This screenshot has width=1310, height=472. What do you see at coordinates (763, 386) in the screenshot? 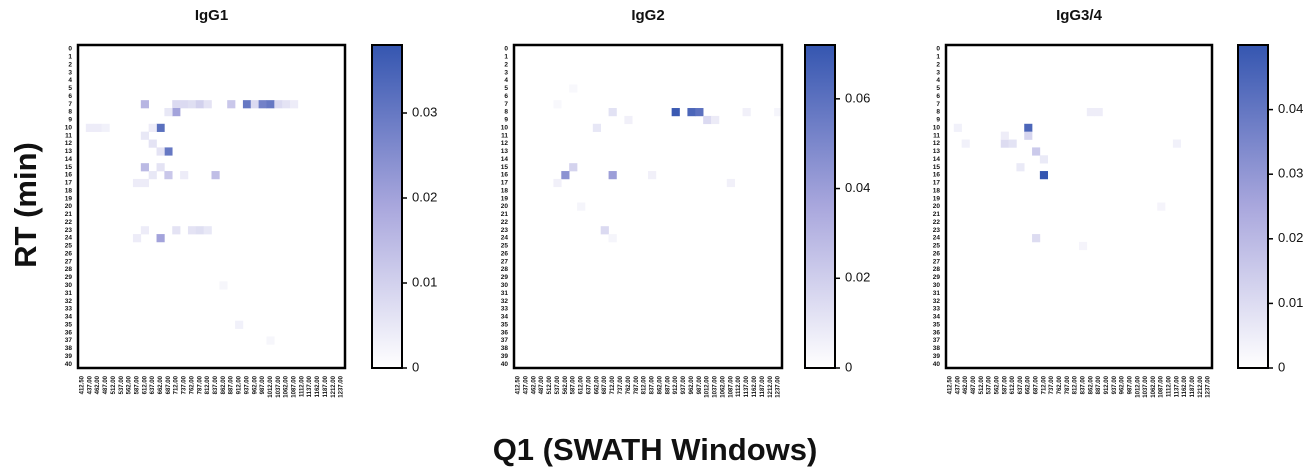
I see `x-tick-label: 1187.00` at bounding box center [763, 386].